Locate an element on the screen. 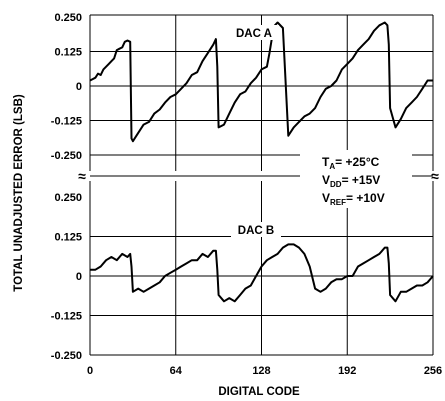 The width and height of the screenshot is (445, 401). x-tick-label: 192 is located at coordinates (347, 371).